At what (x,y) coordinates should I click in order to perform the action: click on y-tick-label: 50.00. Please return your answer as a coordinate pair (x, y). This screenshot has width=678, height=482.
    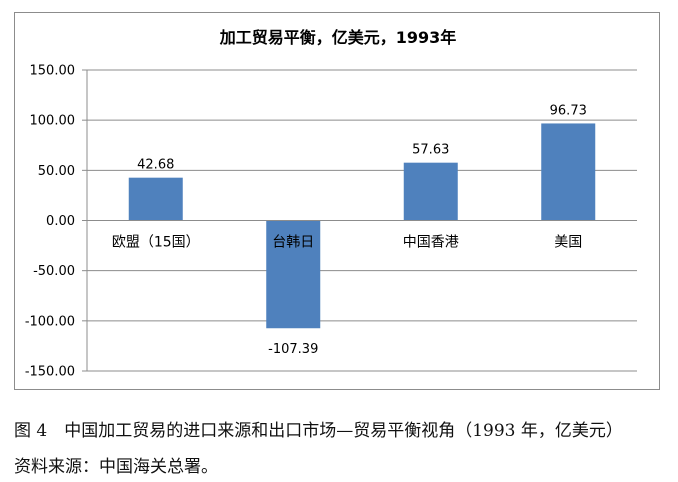
    Looking at the image, I should click on (56, 171).